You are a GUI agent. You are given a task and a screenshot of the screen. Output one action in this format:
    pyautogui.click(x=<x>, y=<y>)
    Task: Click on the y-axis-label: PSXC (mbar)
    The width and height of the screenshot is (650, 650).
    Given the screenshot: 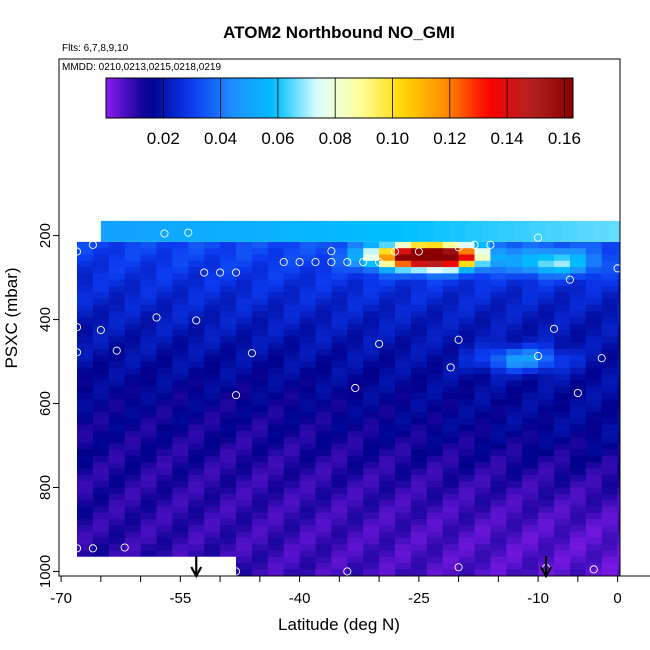 What is the action you would take?
    pyautogui.click(x=11, y=317)
    